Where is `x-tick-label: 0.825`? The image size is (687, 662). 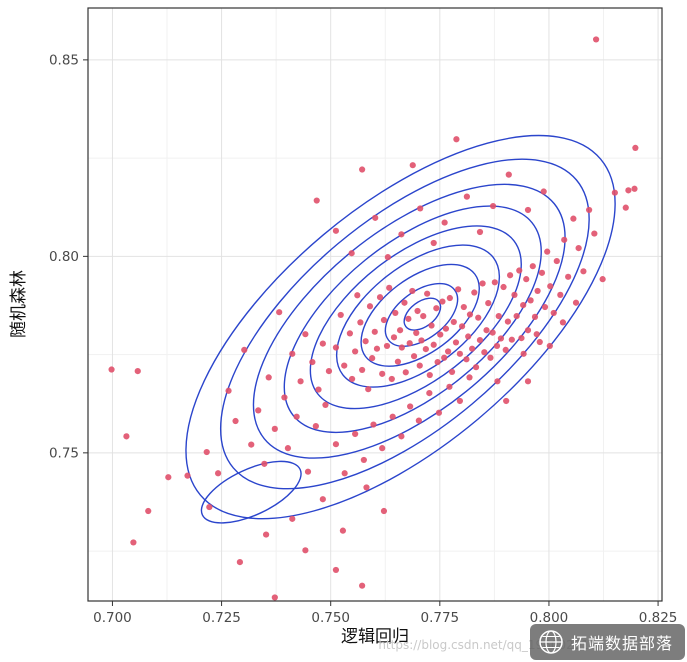
x-tick-label: 0.825 is located at coordinates (658, 618).